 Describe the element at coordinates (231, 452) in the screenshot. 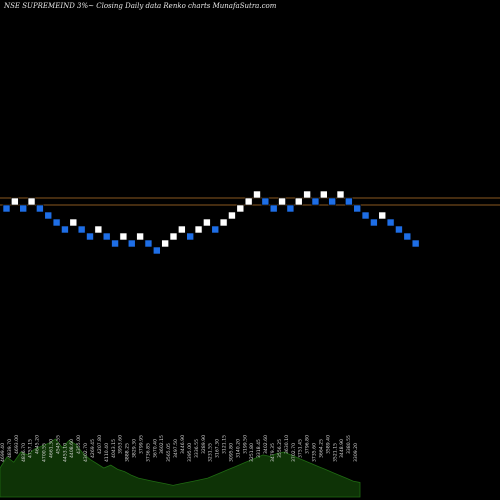

I see `price-label: 3095.80` at that location.